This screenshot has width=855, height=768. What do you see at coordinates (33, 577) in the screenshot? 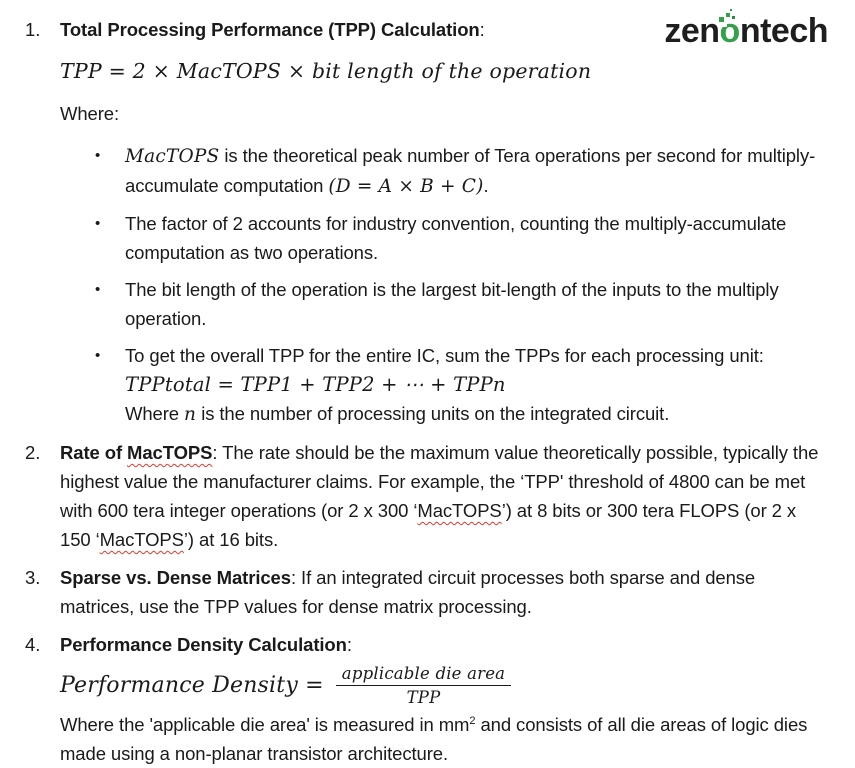
I see `item-number: 3.` at bounding box center [33, 577].